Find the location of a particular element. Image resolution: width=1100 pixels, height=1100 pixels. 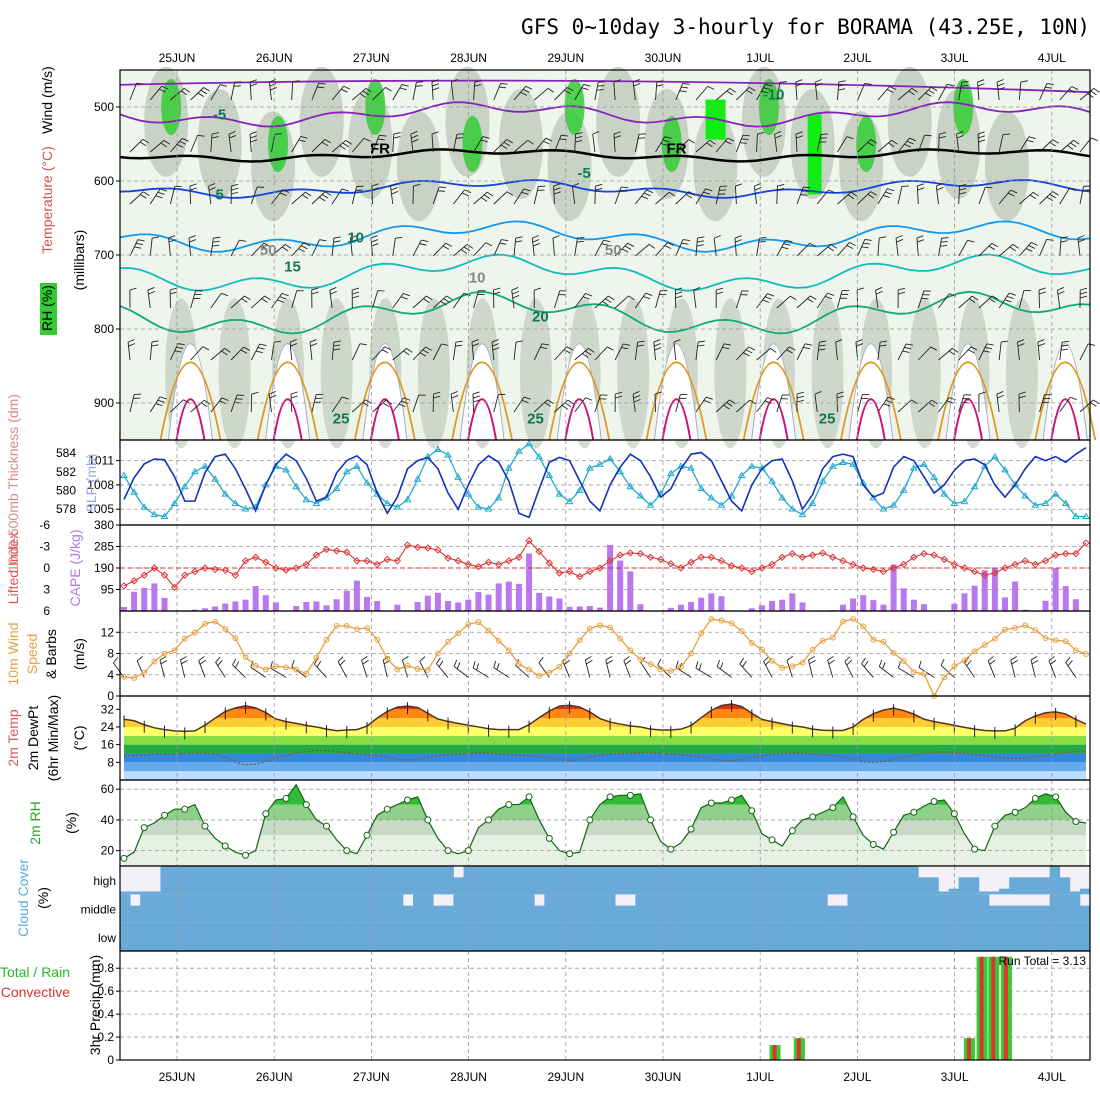

isotherm-line-hot is located at coordinates (1065, 419).